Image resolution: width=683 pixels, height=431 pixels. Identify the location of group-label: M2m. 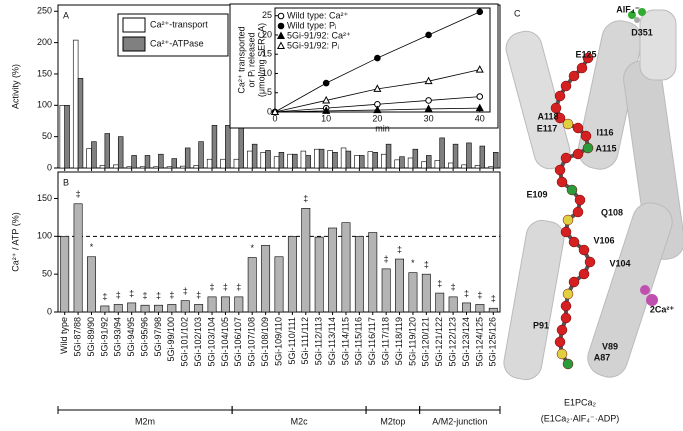
(145, 421).